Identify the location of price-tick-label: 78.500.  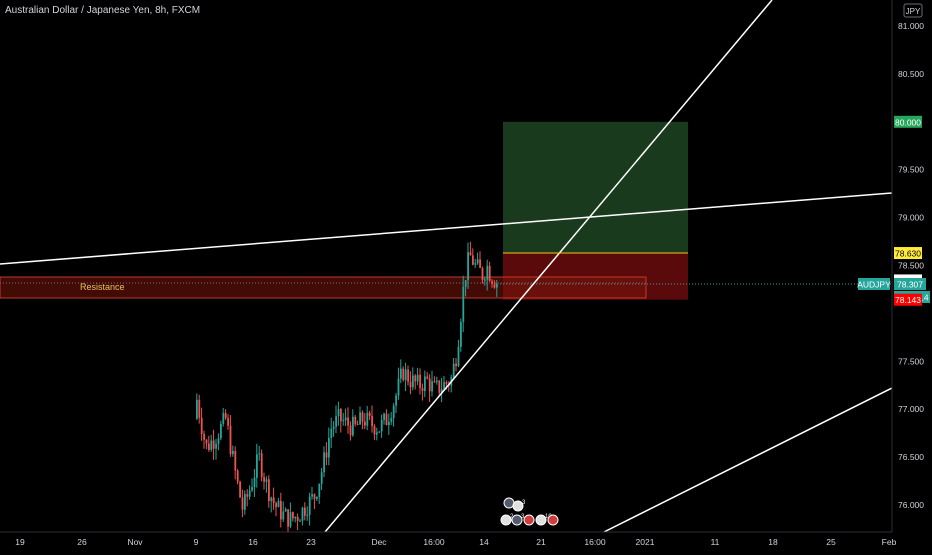
(911, 266).